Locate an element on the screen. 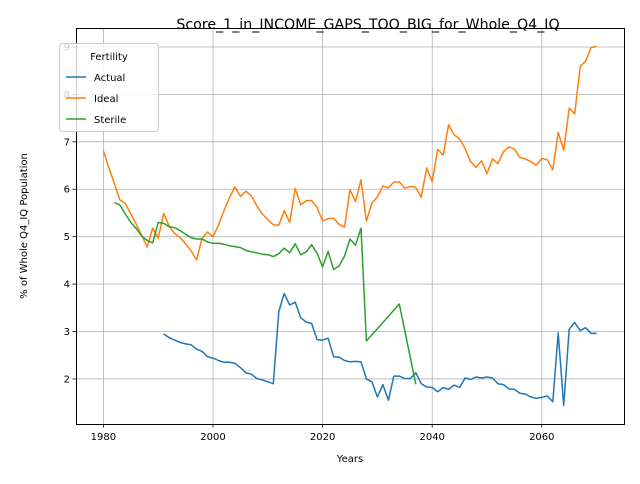 This screenshot has width=640, height=484. legend-label-actual: Actual is located at coordinates (109, 78).